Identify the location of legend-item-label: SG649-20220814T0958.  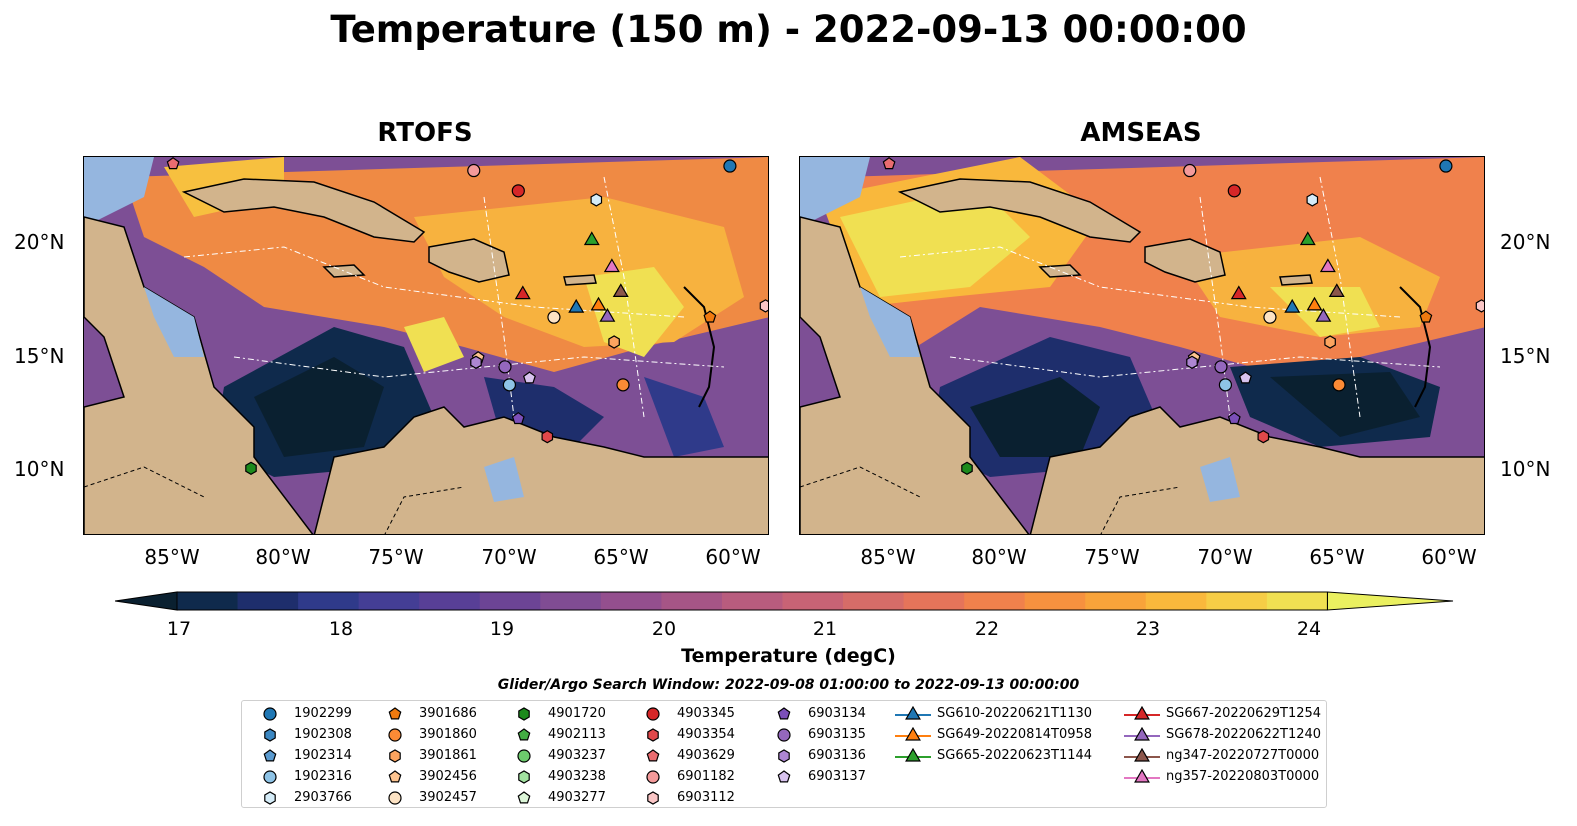
(1015, 734).